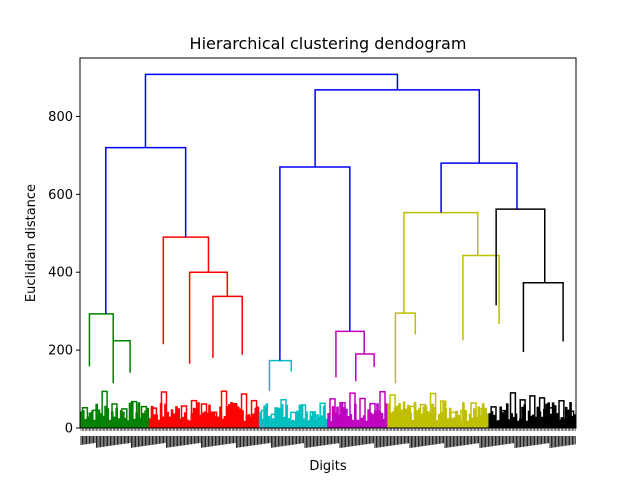 Image resolution: width=640 pixels, height=484 pixels. Describe the element at coordinates (328, 442) in the screenshot. I see `x-leaf-labels` at that location.